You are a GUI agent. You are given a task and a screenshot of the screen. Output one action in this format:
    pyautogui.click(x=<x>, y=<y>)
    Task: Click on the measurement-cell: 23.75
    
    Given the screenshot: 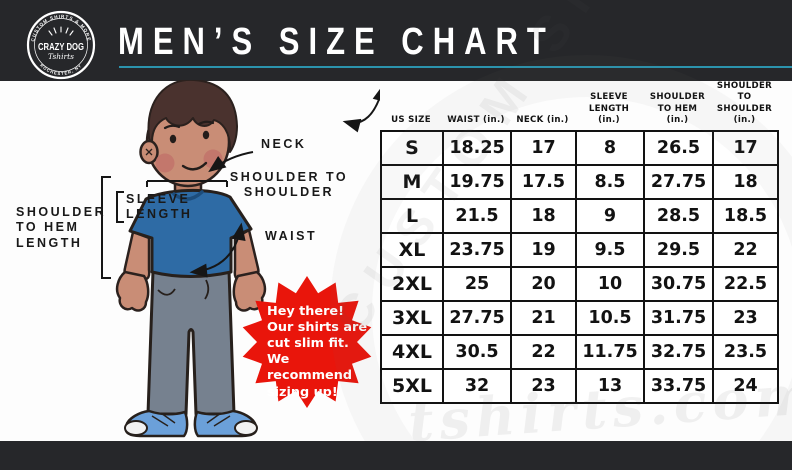 What is the action you would take?
    pyautogui.click(x=477, y=250)
    